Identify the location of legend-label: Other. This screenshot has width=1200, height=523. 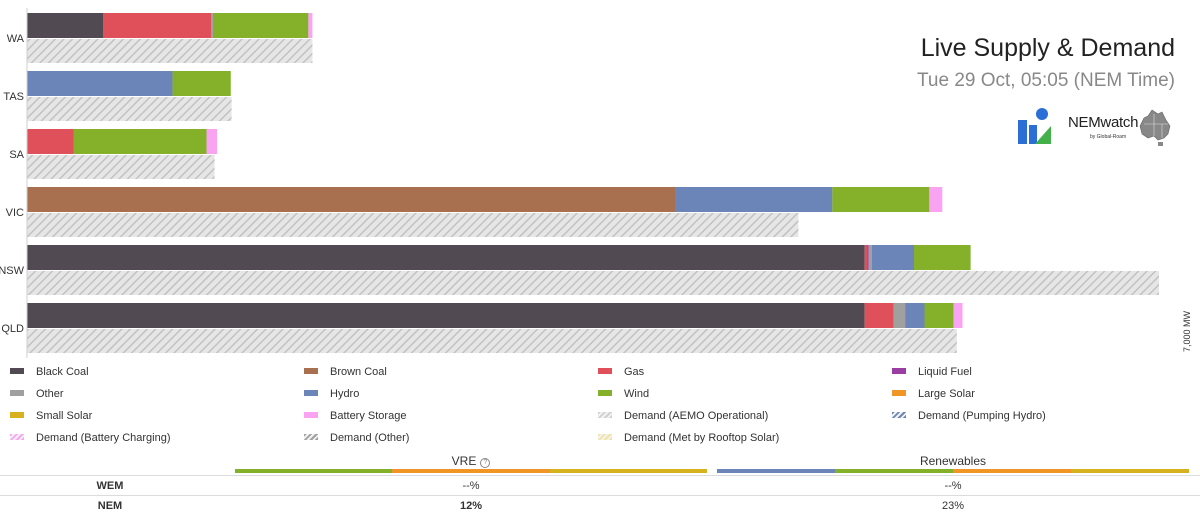
(50, 394).